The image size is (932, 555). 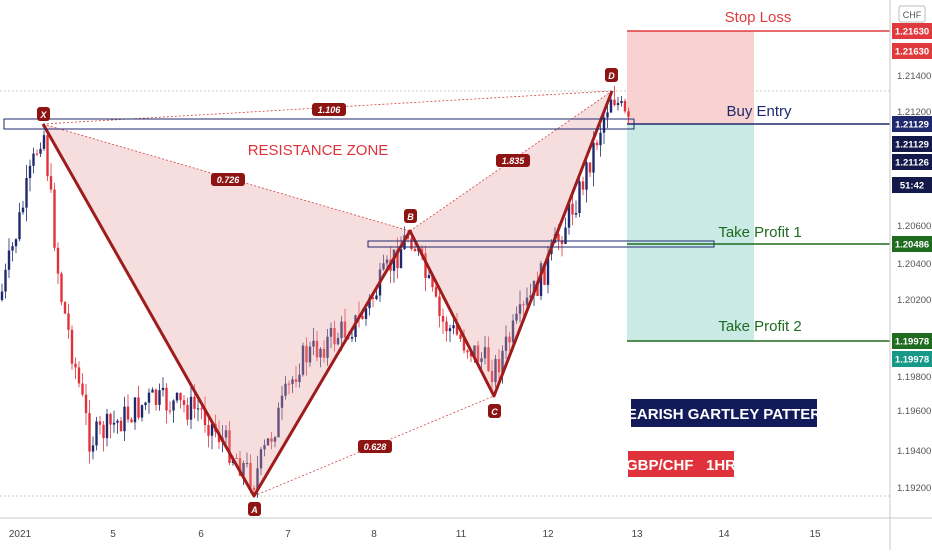 I want to click on svg-text: 1.21129, so click(x=912, y=145).